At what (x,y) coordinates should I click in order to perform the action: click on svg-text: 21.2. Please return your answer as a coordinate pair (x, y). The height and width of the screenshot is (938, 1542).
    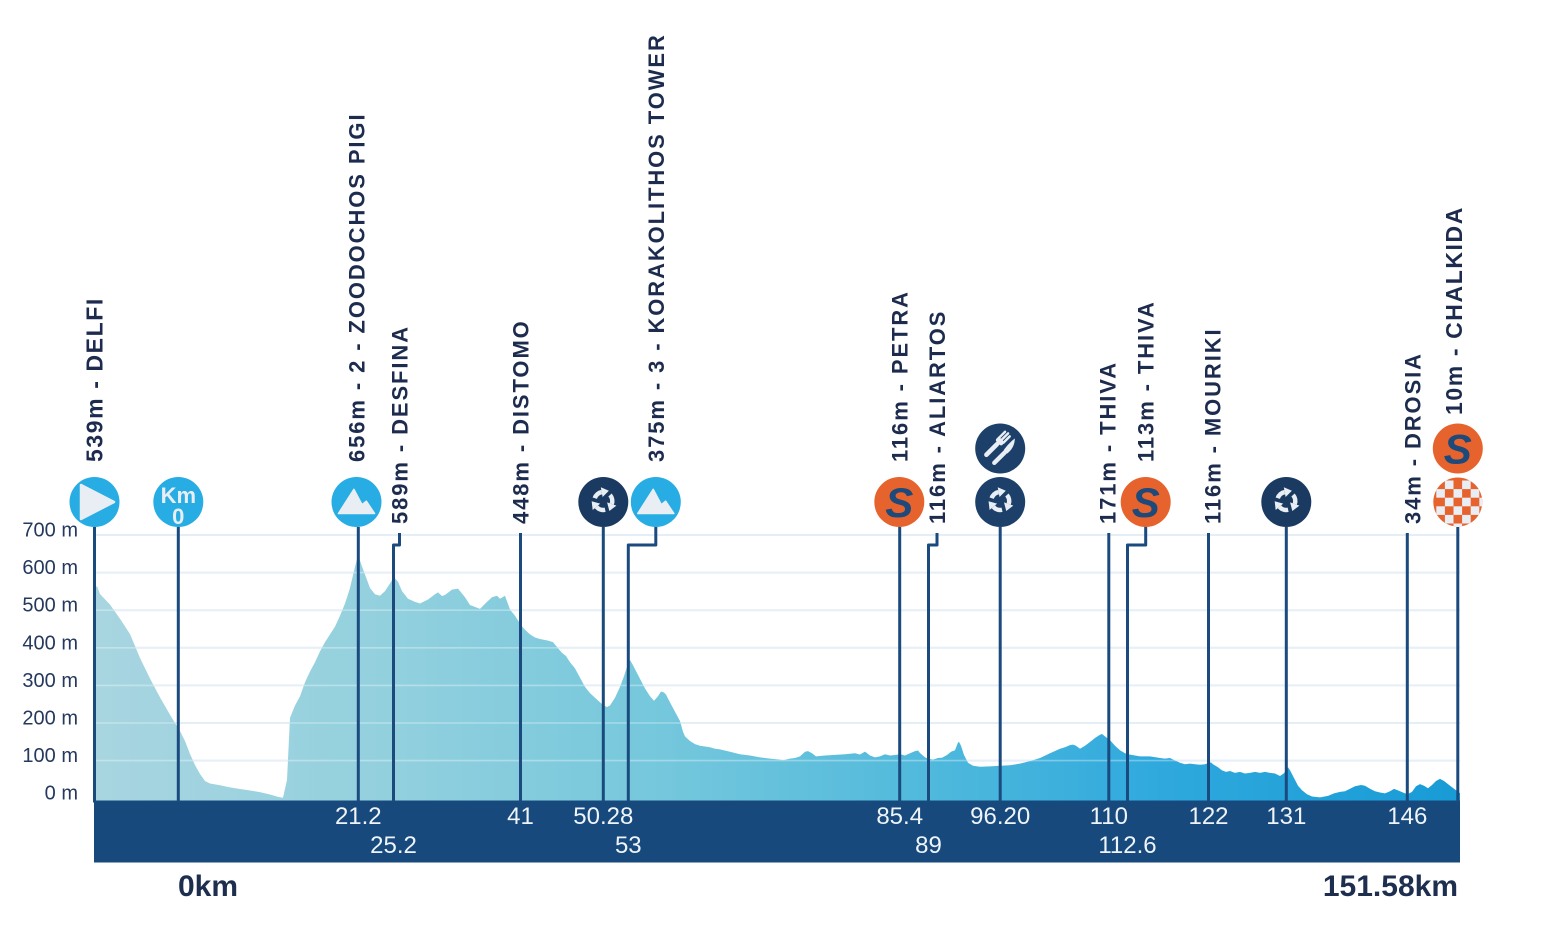
    Looking at the image, I should click on (358, 816).